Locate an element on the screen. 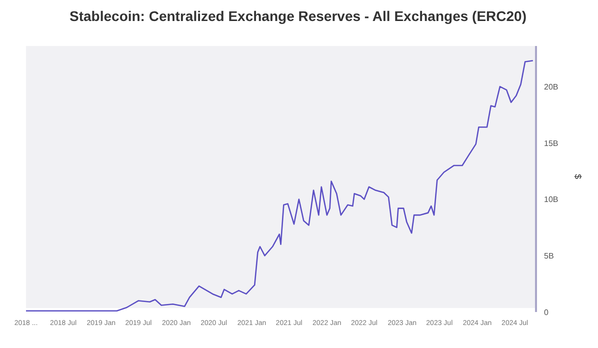 The width and height of the screenshot is (598, 348). y-tick-label: 0 is located at coordinates (546, 312).